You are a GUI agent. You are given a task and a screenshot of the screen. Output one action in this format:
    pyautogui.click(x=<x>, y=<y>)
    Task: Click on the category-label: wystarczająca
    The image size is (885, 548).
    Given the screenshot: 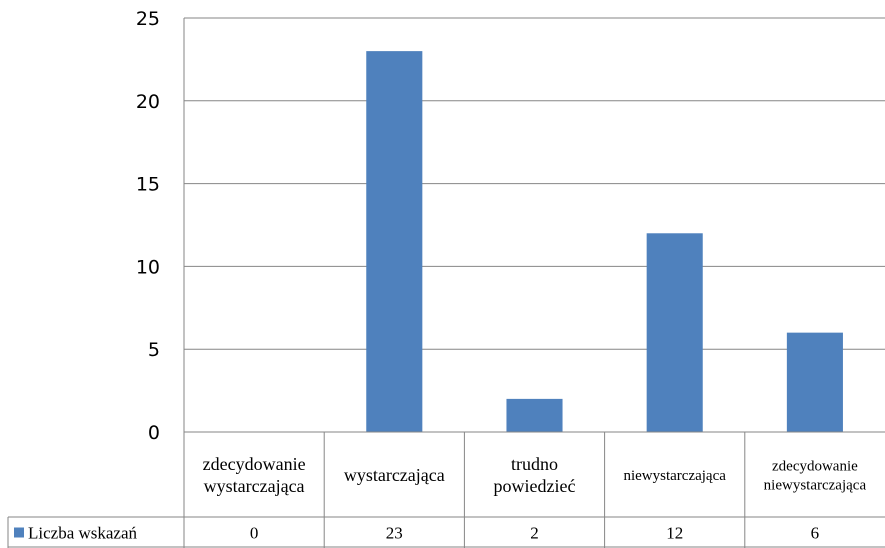 What is the action you would take?
    pyautogui.click(x=394, y=475)
    